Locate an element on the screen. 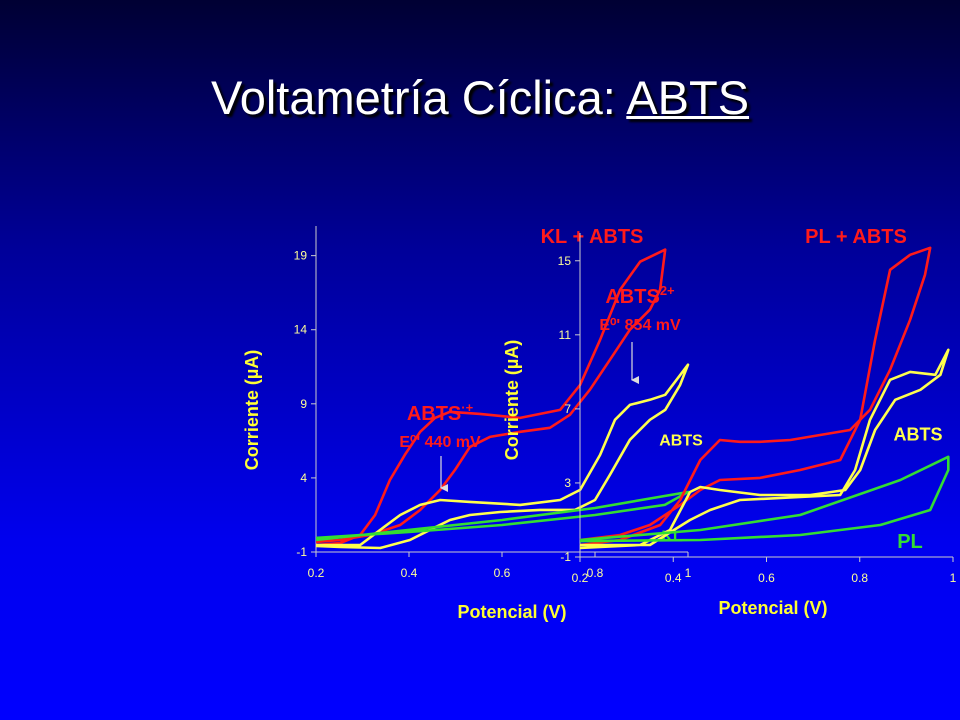 The width and height of the screenshot is (960, 720). slide-title: Voltametría Cíclica: ABTS is located at coordinates (480, 97).